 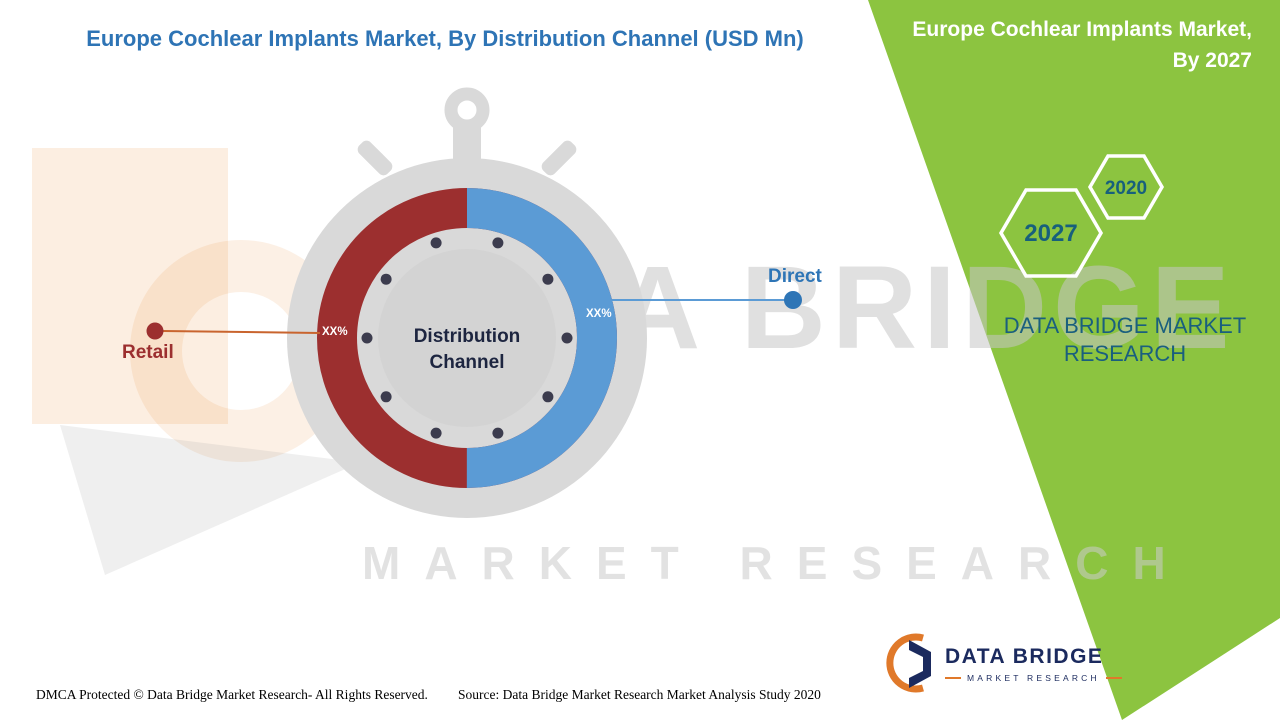 What do you see at coordinates (1212, 60) in the screenshot?
I see `panel-heading-line2: By 2027` at bounding box center [1212, 60].